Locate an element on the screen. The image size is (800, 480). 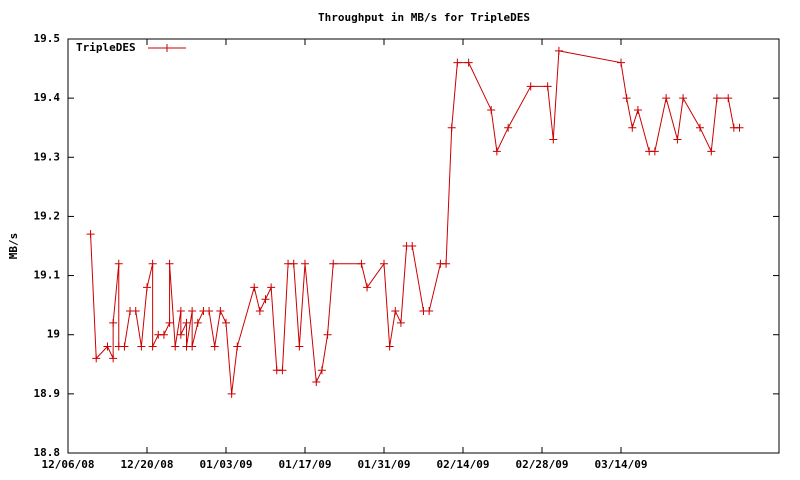
x-tick-label: 12/06/08 is located at coordinates (68, 464).